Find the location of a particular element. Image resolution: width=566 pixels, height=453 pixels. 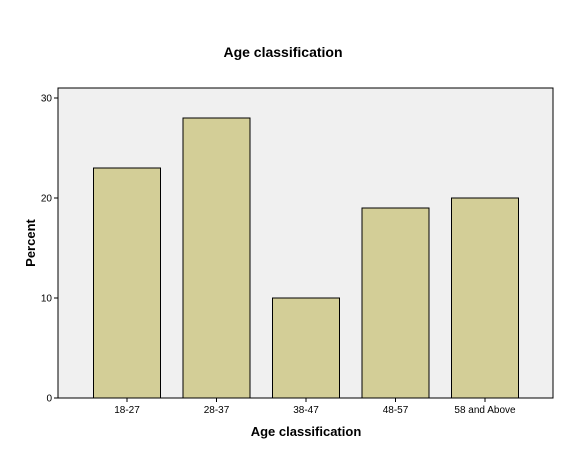

y-tick-label: 30 is located at coordinates (47, 99).